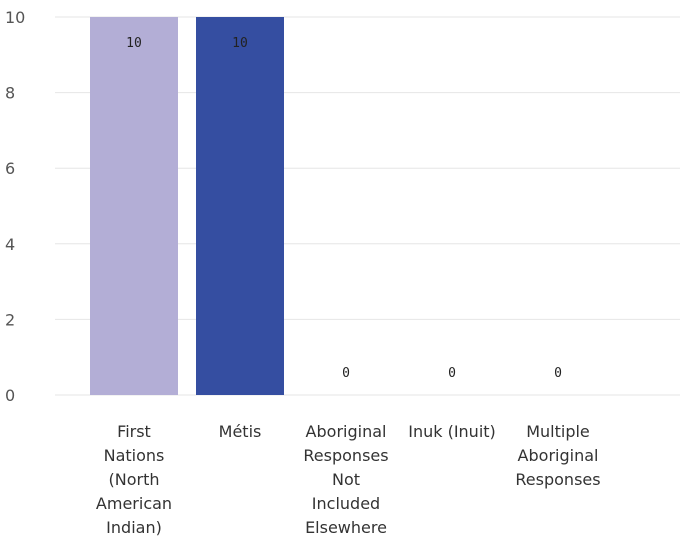  Describe the element at coordinates (10, 168) in the screenshot. I see `y-tick-label: 6` at that location.